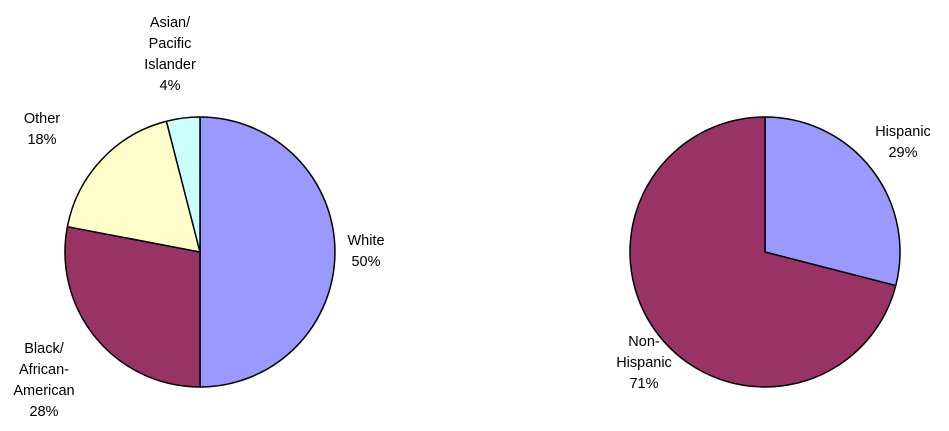 The image size is (949, 431). Describe the element at coordinates (170, 44) in the screenshot. I see `slice-category-label: Pacific` at that location.